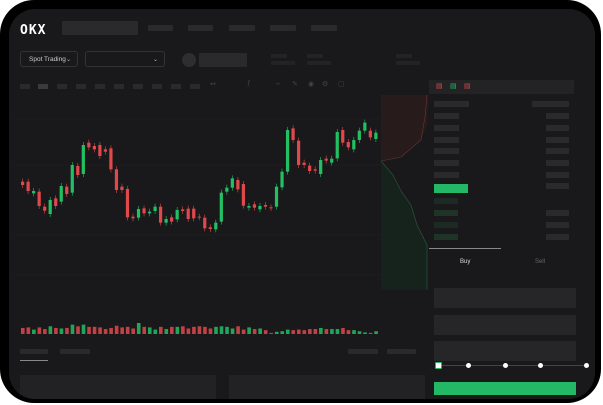 Image resolution: width=603 pixels, height=405 pixels. I want to click on tab-open-orders, so click(34, 351).